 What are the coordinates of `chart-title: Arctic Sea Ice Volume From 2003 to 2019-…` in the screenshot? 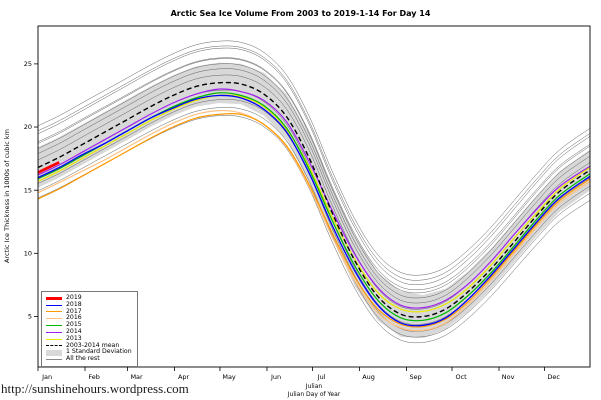 It's located at (300, 13).